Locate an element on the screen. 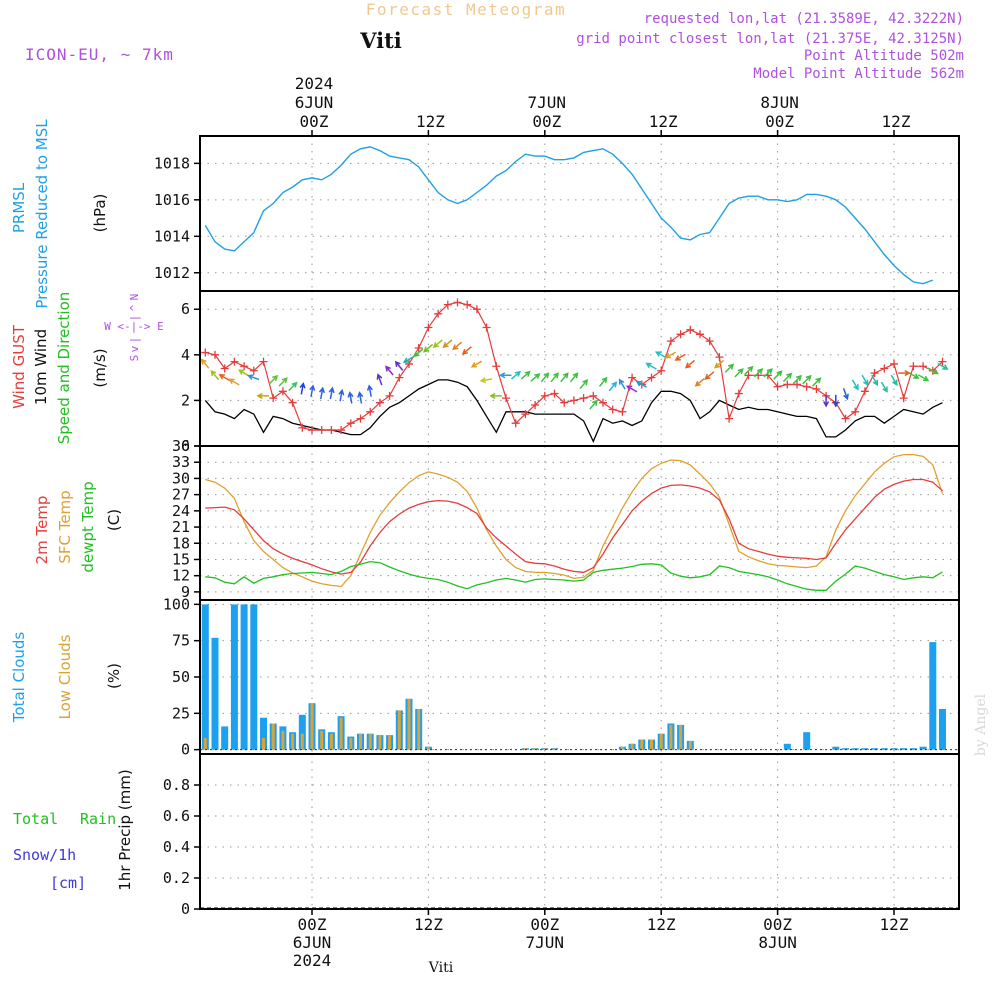  sfc-temp-line is located at coordinates (574, 520).